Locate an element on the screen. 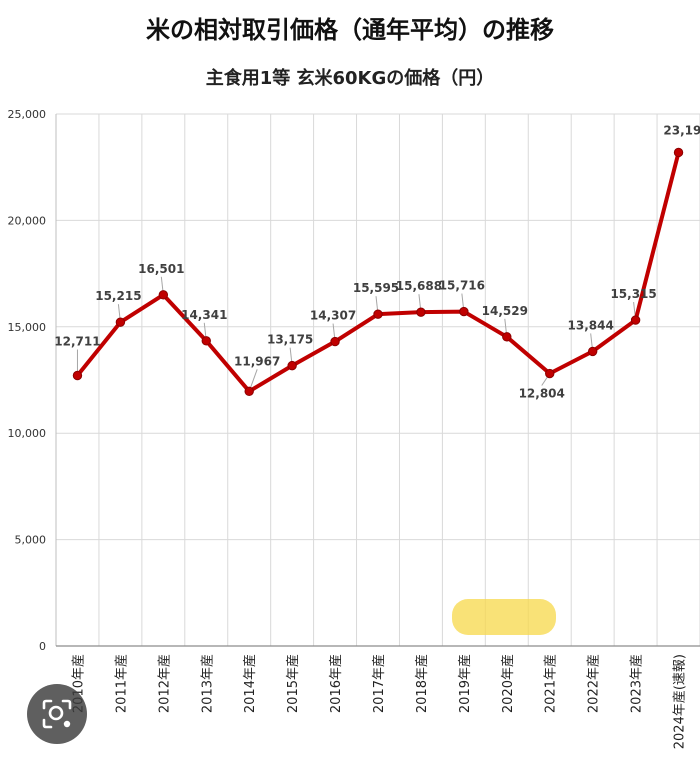  data-label: 12,711 is located at coordinates (77, 342).